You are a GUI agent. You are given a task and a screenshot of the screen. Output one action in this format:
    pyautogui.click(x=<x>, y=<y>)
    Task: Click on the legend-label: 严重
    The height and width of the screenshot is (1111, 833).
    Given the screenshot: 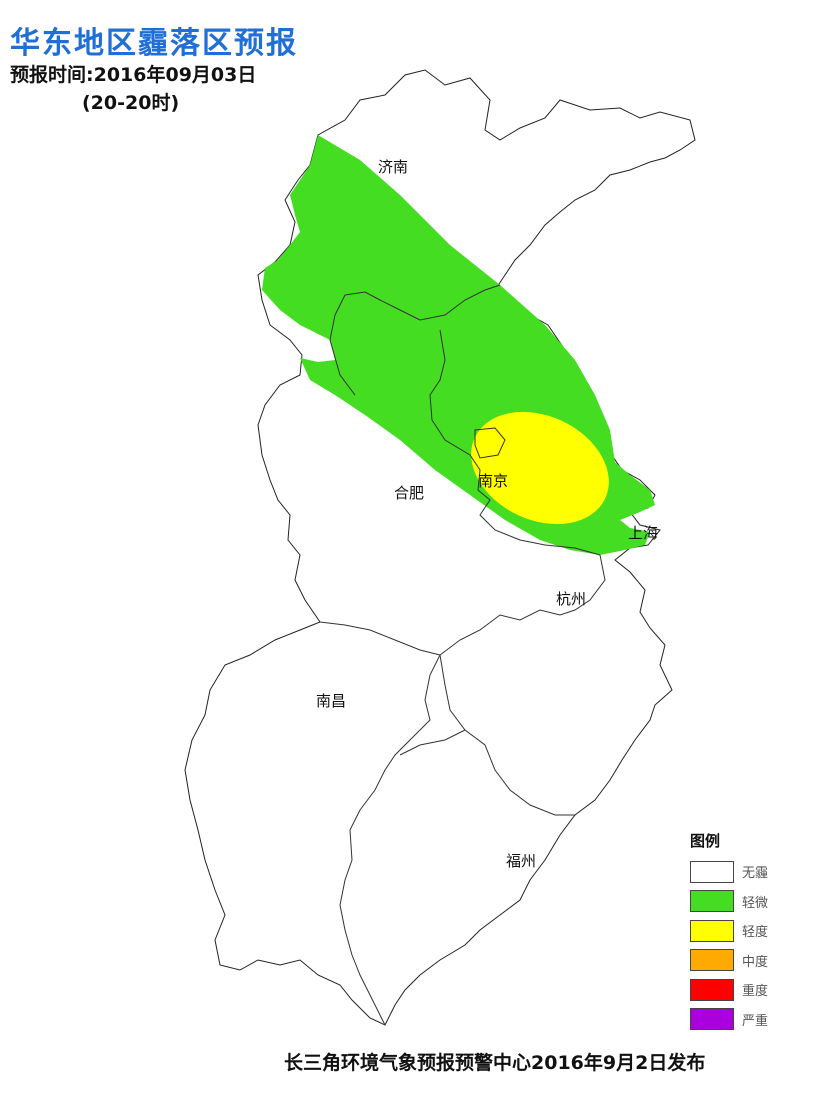 What is the action you would take?
    pyautogui.click(x=755, y=1021)
    